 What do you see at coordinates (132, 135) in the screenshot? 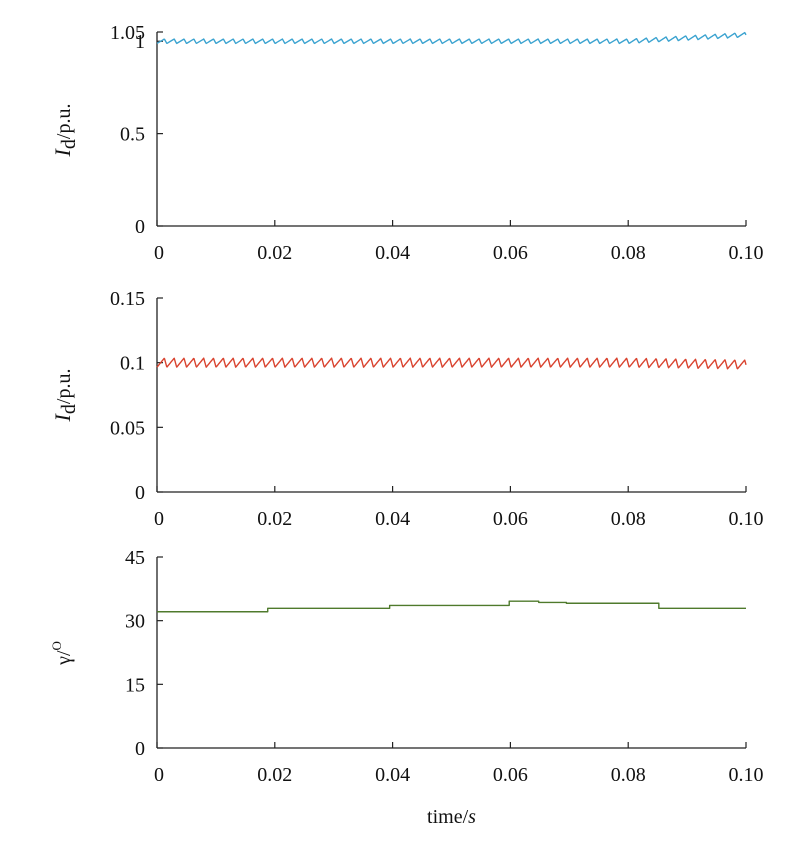
I see `y-tick-label: 0.5` at bounding box center [132, 135].